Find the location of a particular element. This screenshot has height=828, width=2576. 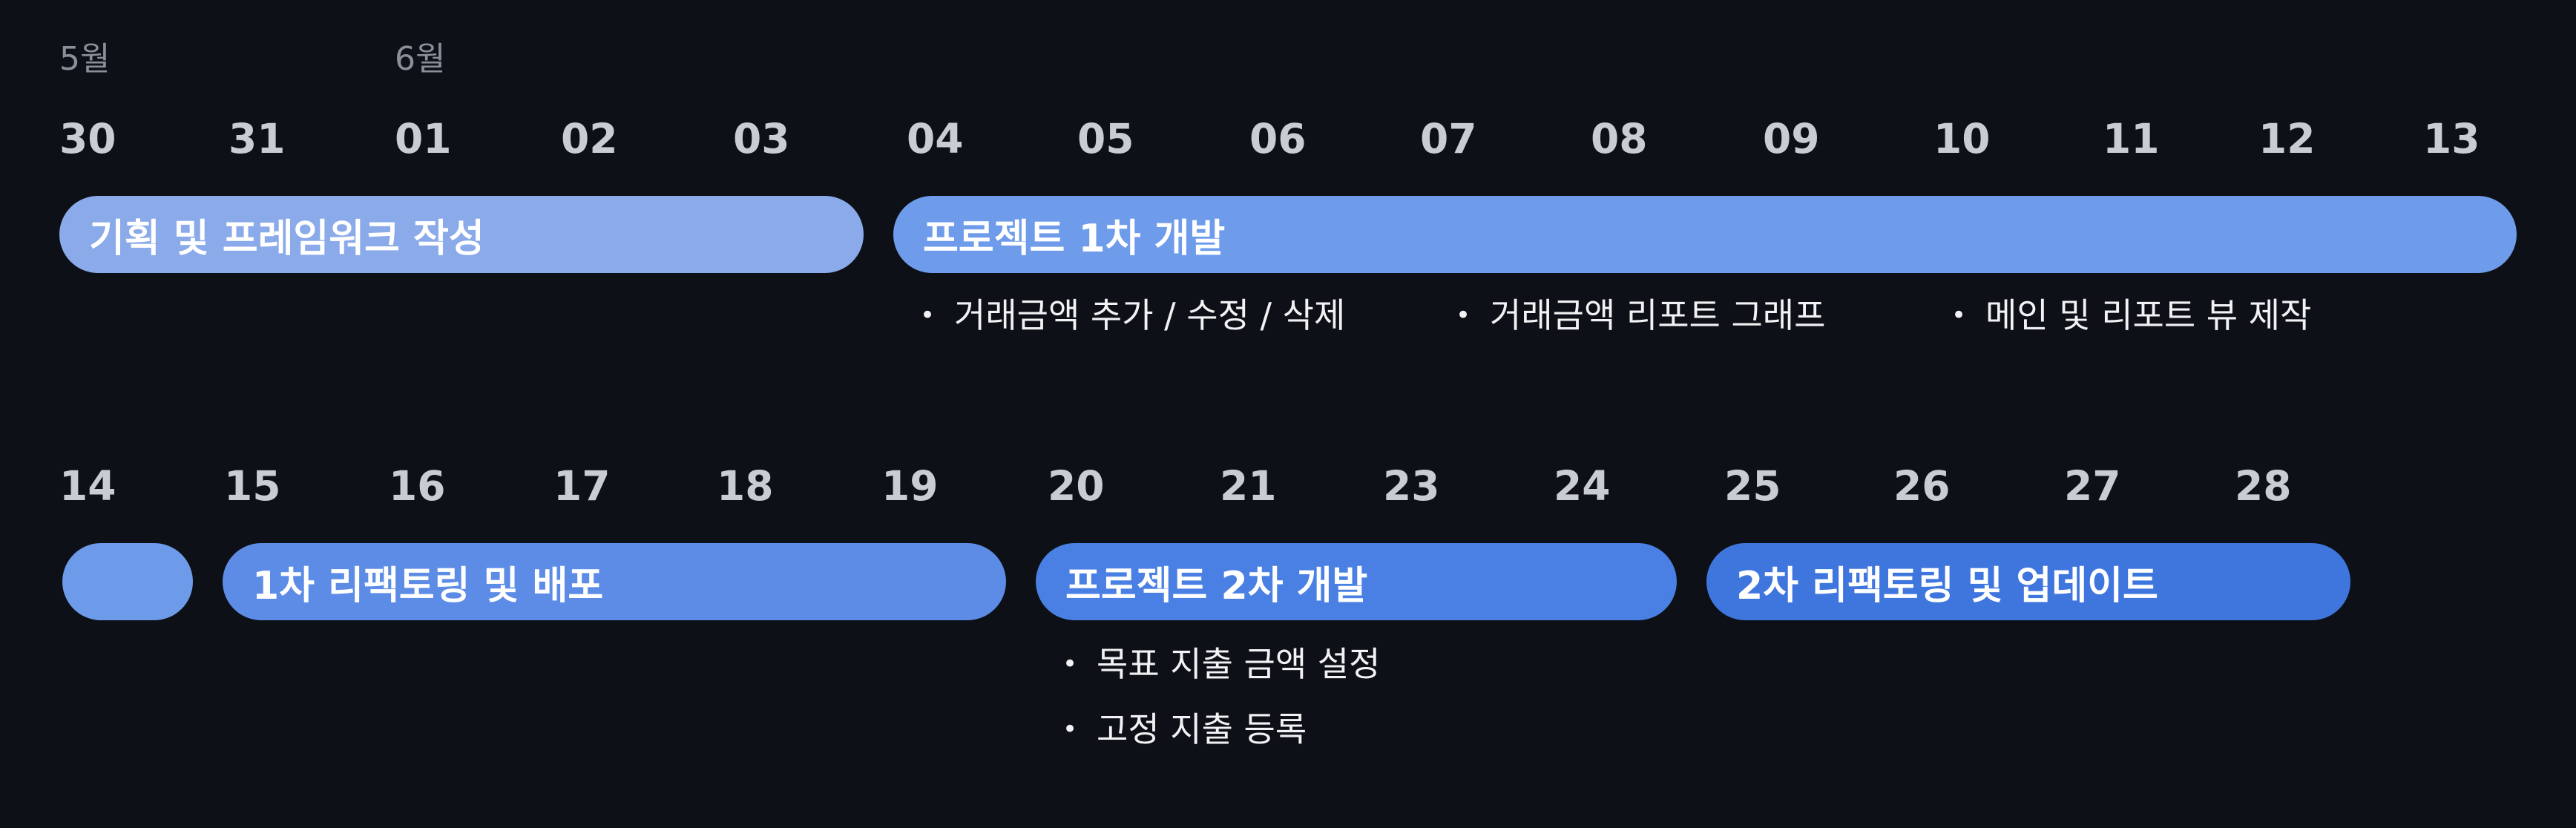

day-label: 14 is located at coordinates (87, 486).